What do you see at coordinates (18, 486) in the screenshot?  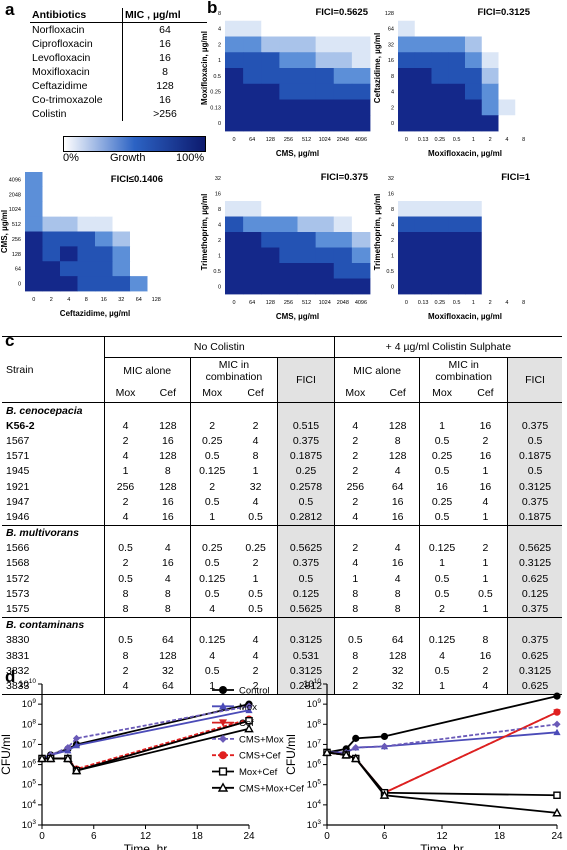 I see `strain-id: 1921` at bounding box center [18, 486].